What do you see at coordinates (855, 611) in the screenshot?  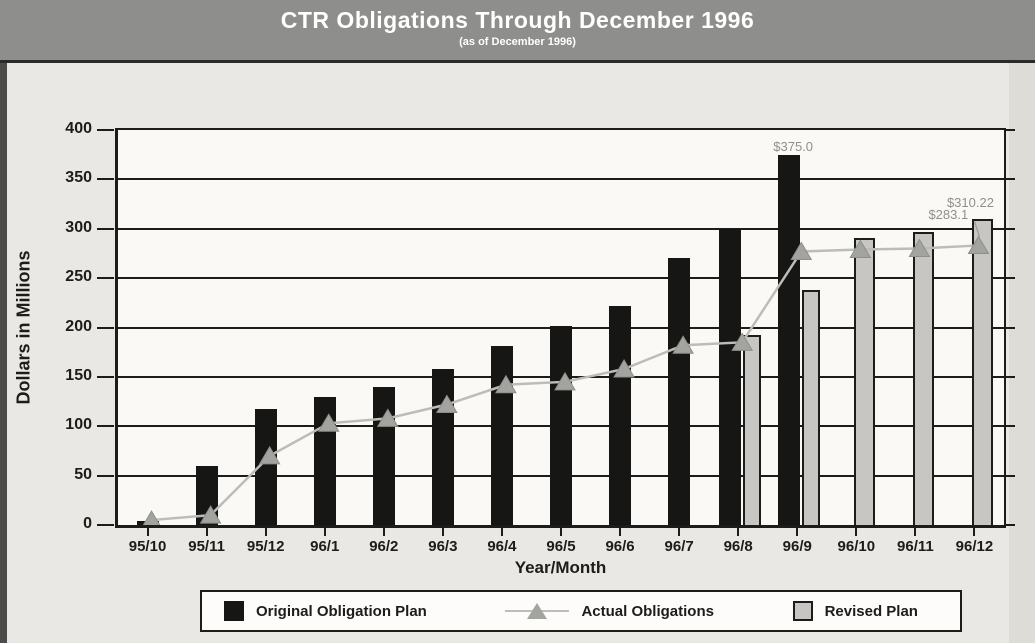 I see `legend-item-revised-plan: Revised Plan` at bounding box center [855, 611].